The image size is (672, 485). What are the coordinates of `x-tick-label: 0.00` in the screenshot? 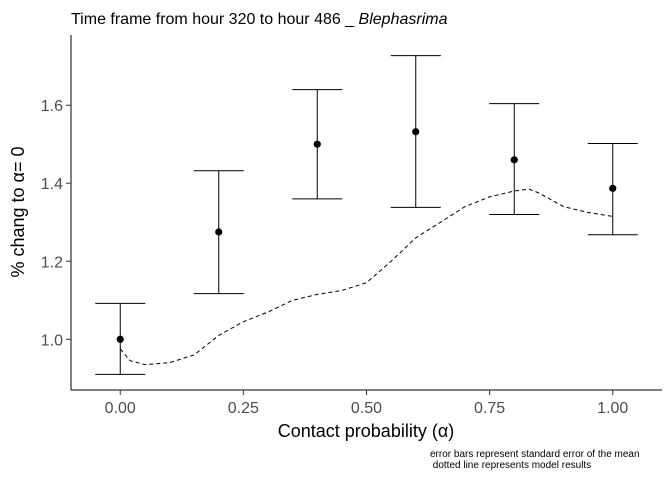 It's located at (120, 408).